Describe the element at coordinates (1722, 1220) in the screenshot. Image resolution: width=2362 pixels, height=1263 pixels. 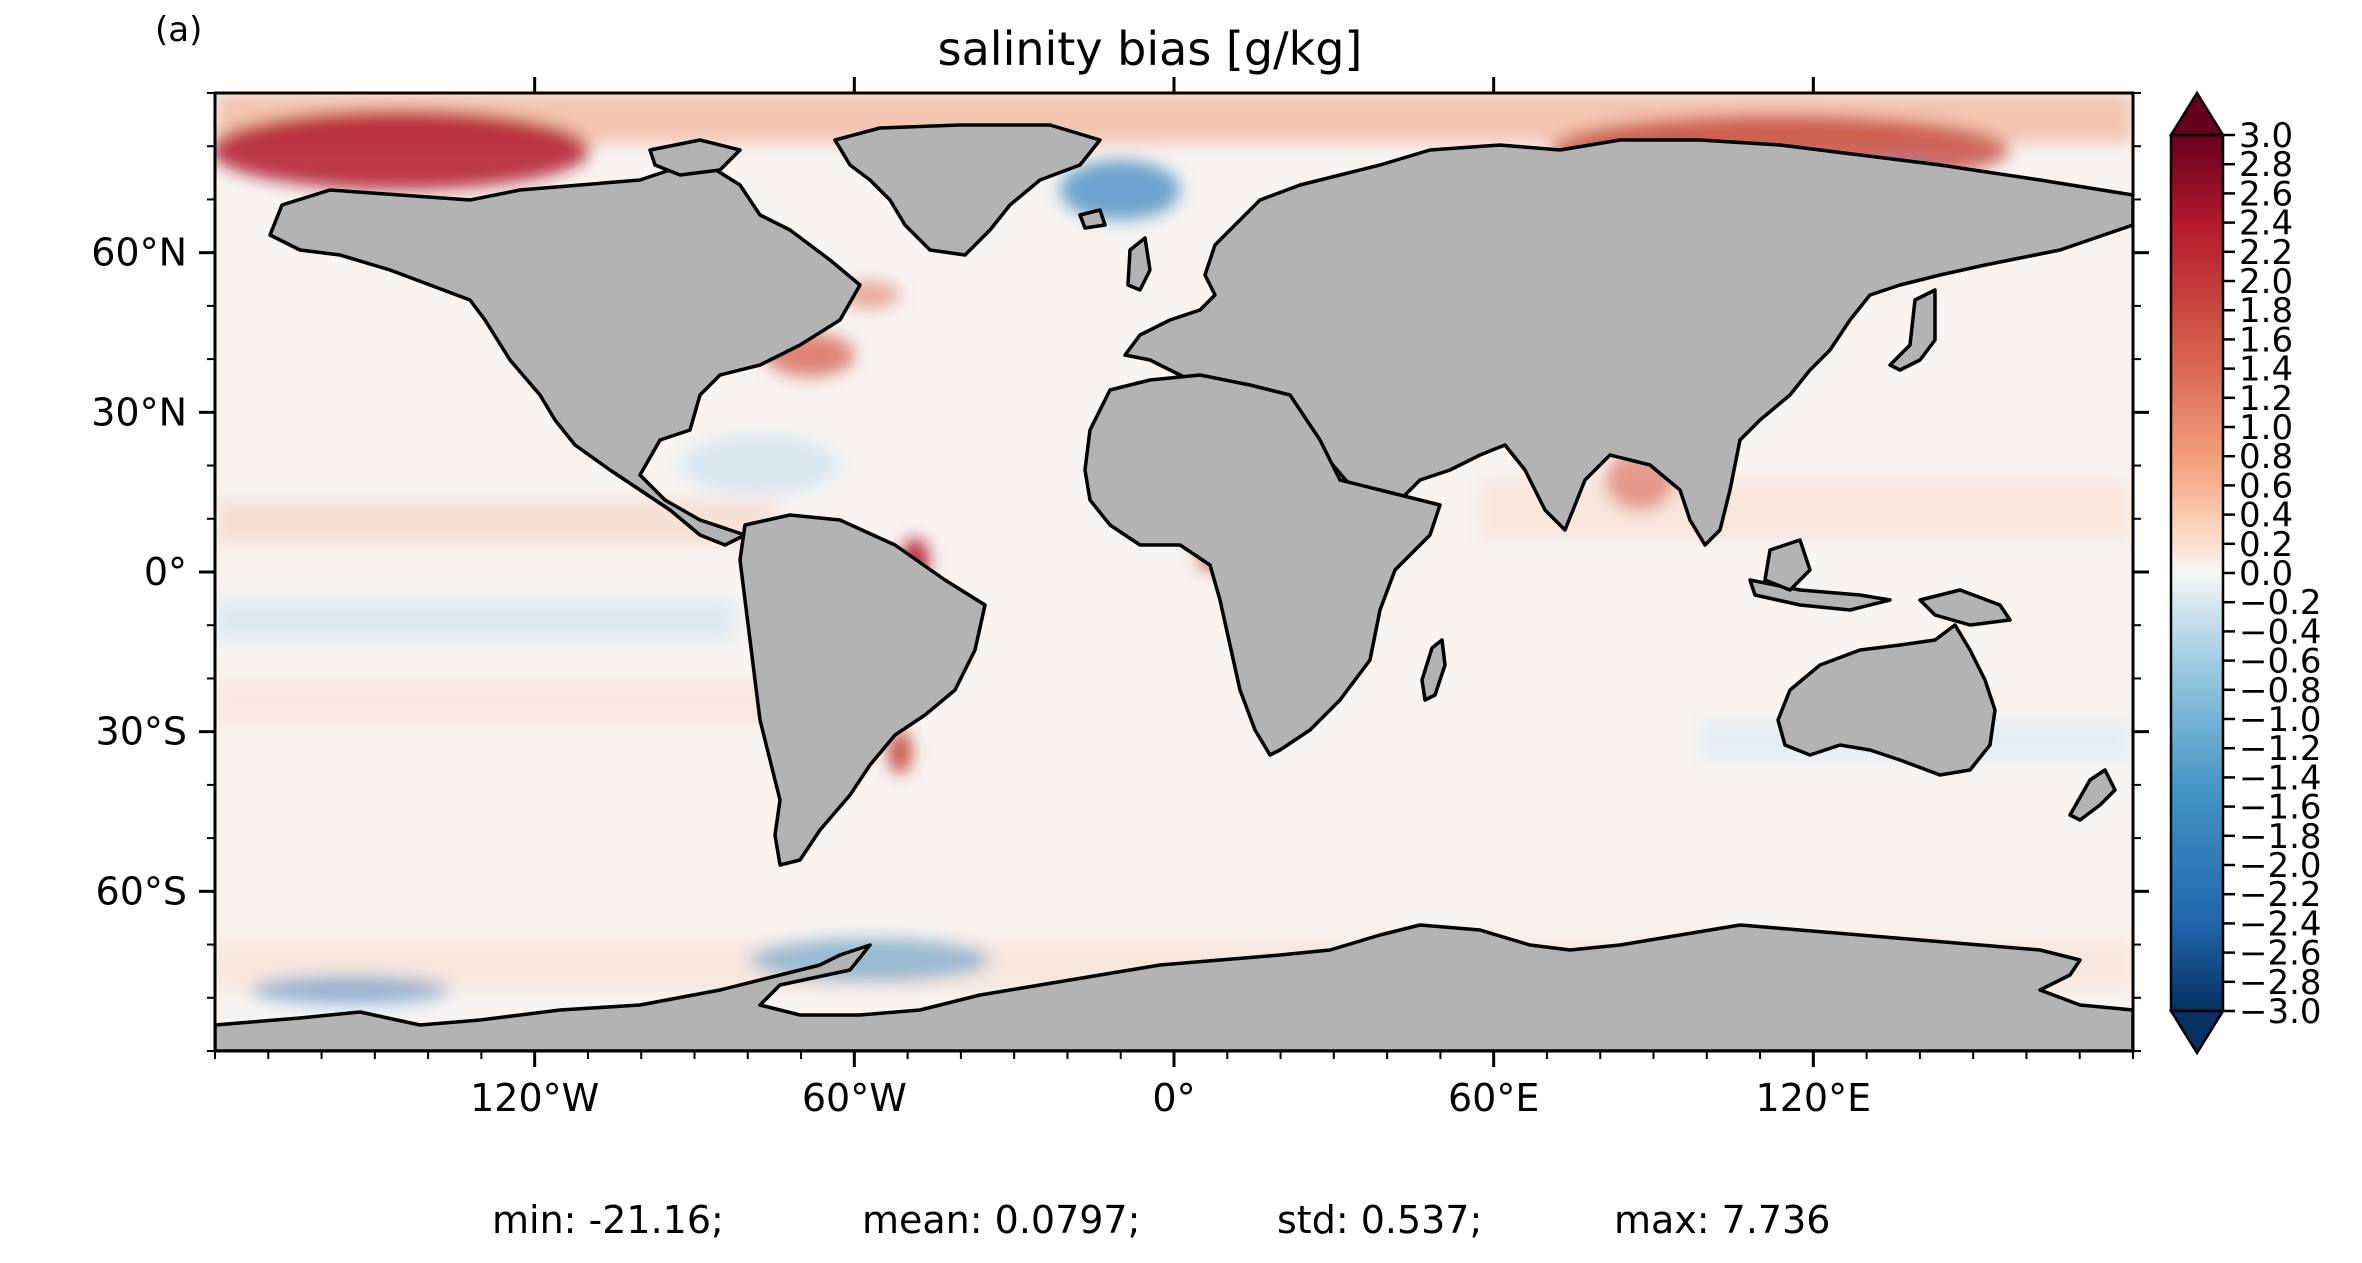
I see `stats-max: max: 7.736` at that location.